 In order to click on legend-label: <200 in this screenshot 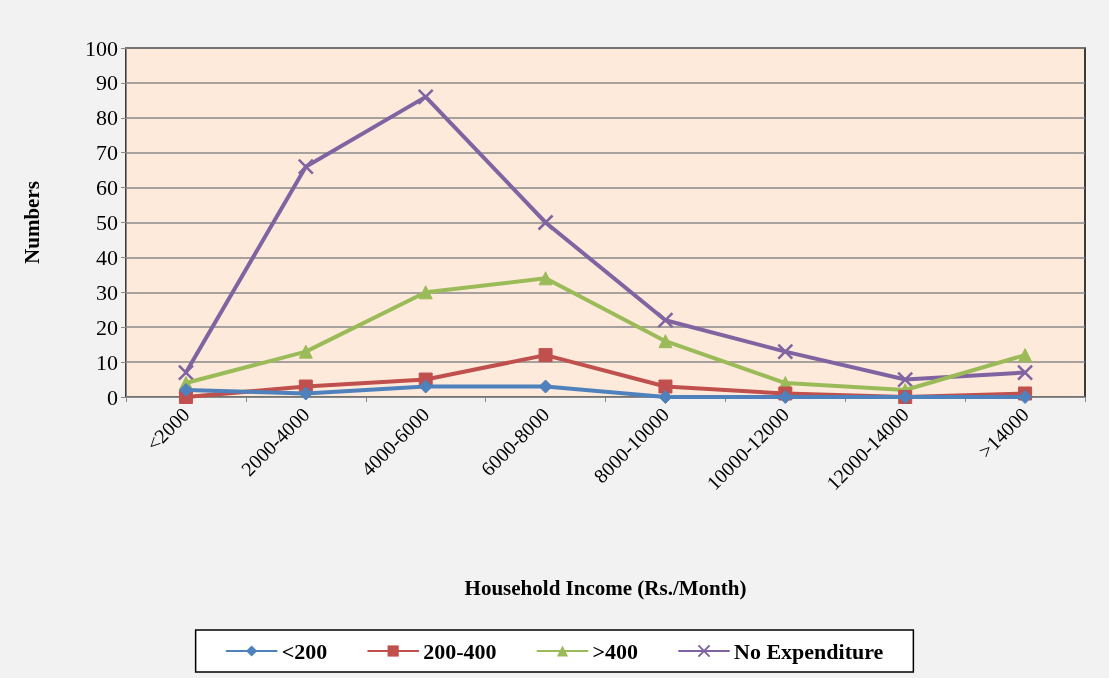, I will do `click(304, 651)`.